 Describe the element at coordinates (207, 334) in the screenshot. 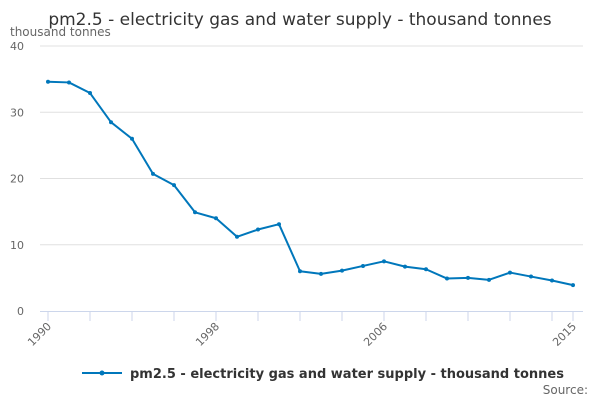

I see `x-tick-label: 1998` at that location.